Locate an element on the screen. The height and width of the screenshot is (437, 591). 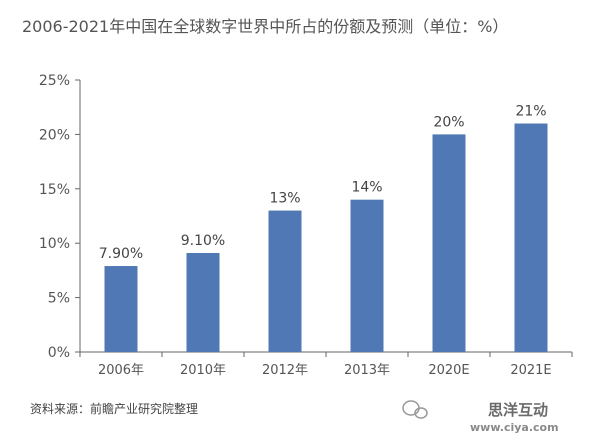
y-tick-label: 15% is located at coordinates (54, 190).